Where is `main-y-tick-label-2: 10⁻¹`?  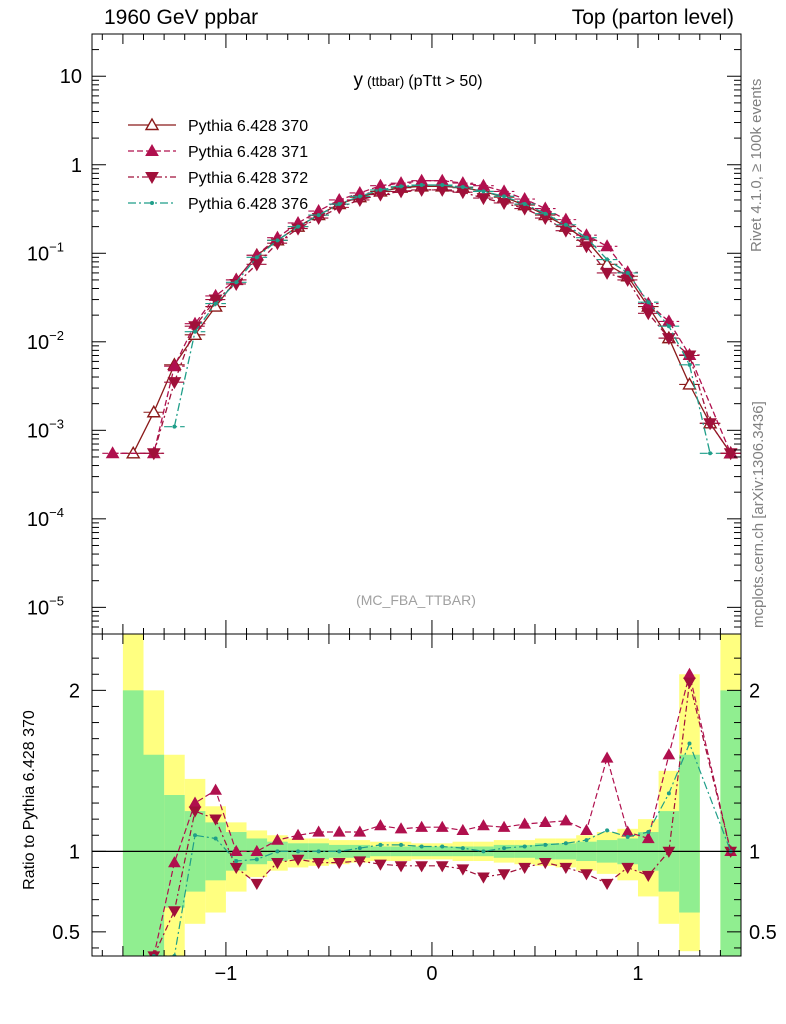
main-y-tick-label-2: 10⁻¹ is located at coordinates (45, 252).